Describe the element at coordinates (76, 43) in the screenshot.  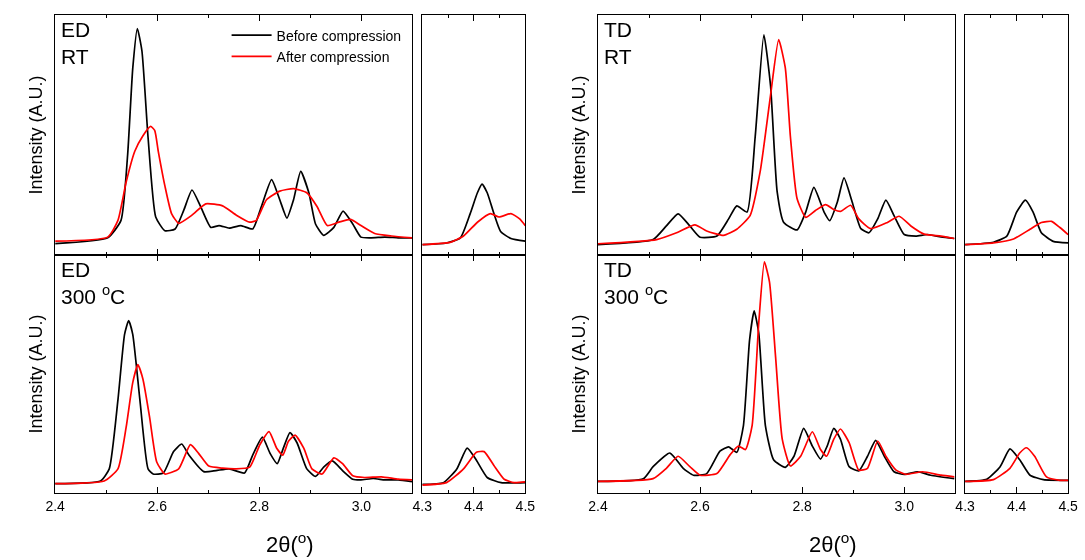
I see `annotation: ED RT` at that location.